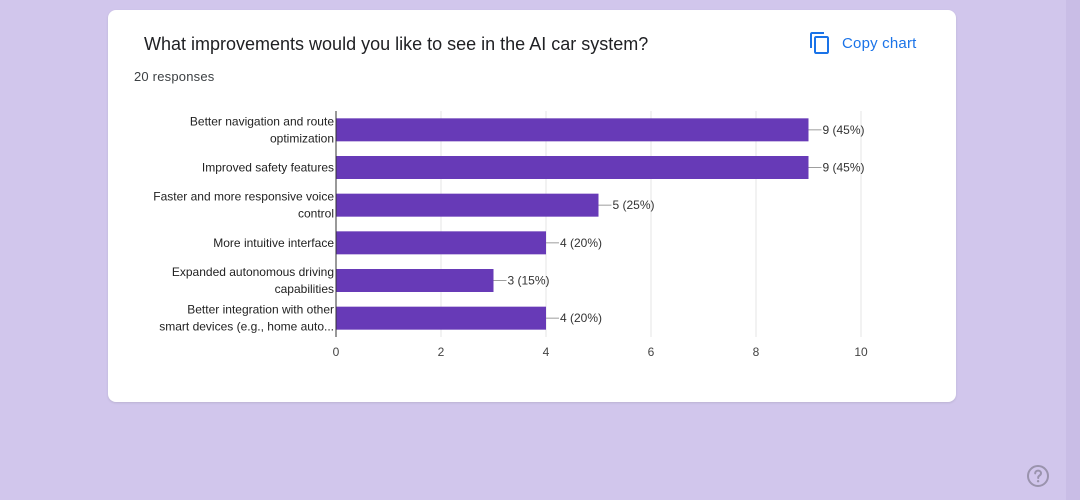 The width and height of the screenshot is (1080, 500). Describe the element at coordinates (651, 352) in the screenshot. I see `x-tick-label: 6` at that location.